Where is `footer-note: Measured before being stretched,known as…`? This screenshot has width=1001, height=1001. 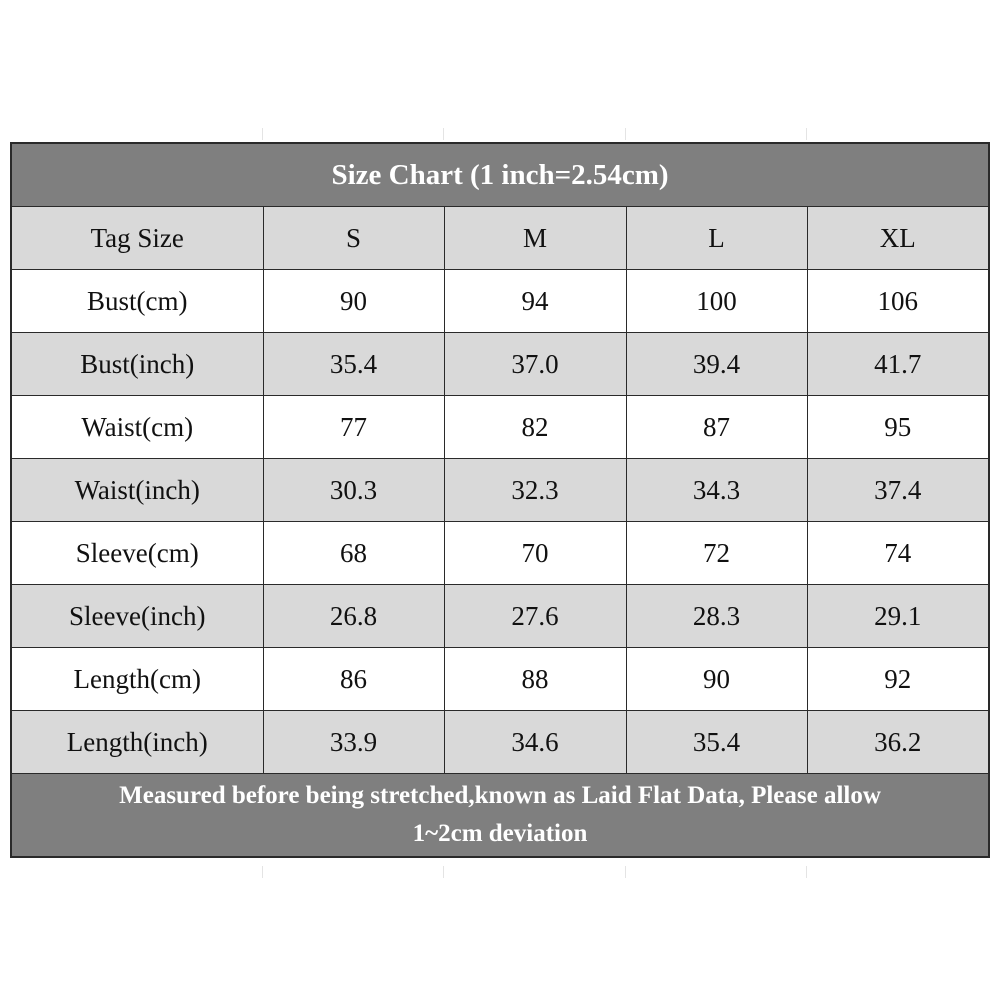 footer-note: Measured before being stretched,known as… is located at coordinates (500, 815).